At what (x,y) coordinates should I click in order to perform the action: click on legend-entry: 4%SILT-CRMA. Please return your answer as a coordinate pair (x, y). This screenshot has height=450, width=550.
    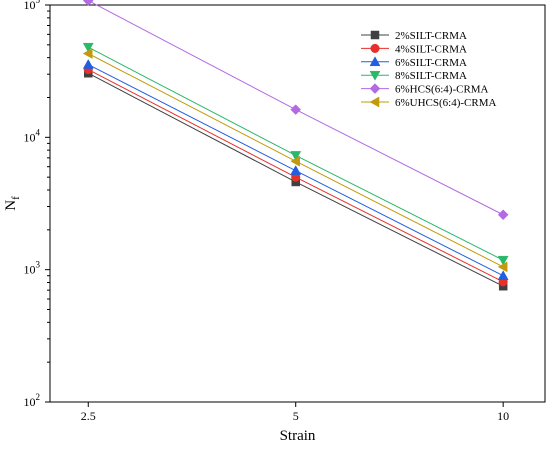
    Looking at the image, I should click on (414, 49).